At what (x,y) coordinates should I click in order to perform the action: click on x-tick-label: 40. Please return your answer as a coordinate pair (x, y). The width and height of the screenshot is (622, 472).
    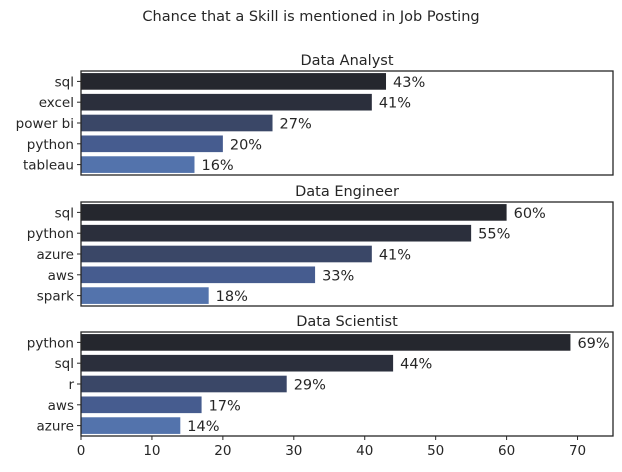
    Looking at the image, I should click on (364, 451).